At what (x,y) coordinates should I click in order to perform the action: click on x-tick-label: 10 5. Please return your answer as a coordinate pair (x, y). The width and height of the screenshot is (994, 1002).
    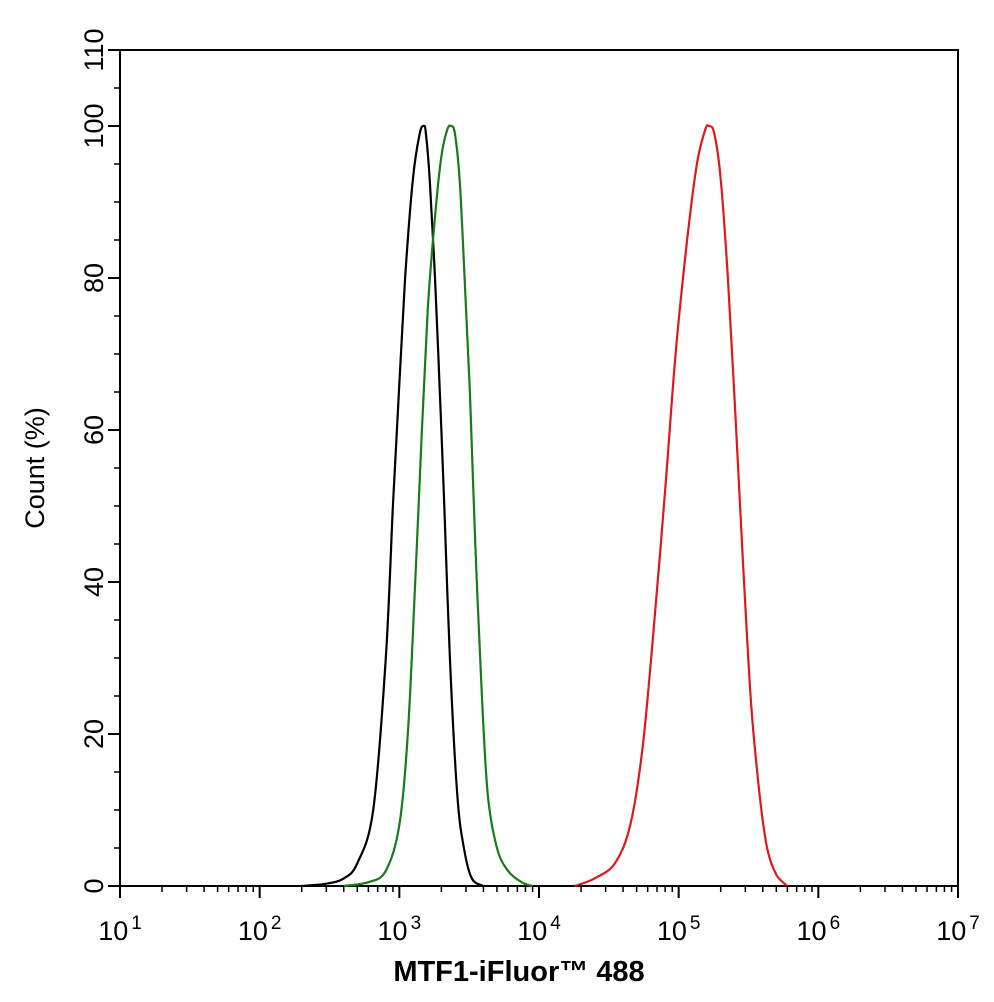
    Looking at the image, I should click on (679, 929).